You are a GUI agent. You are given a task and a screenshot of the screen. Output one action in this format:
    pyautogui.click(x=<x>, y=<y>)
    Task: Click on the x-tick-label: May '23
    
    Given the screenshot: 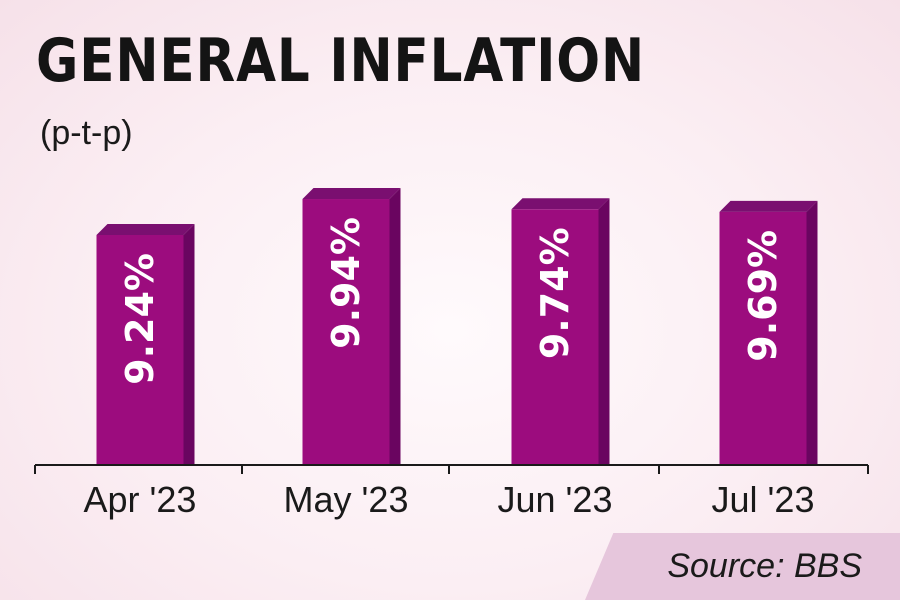 What is the action you would take?
    pyautogui.click(x=346, y=499)
    